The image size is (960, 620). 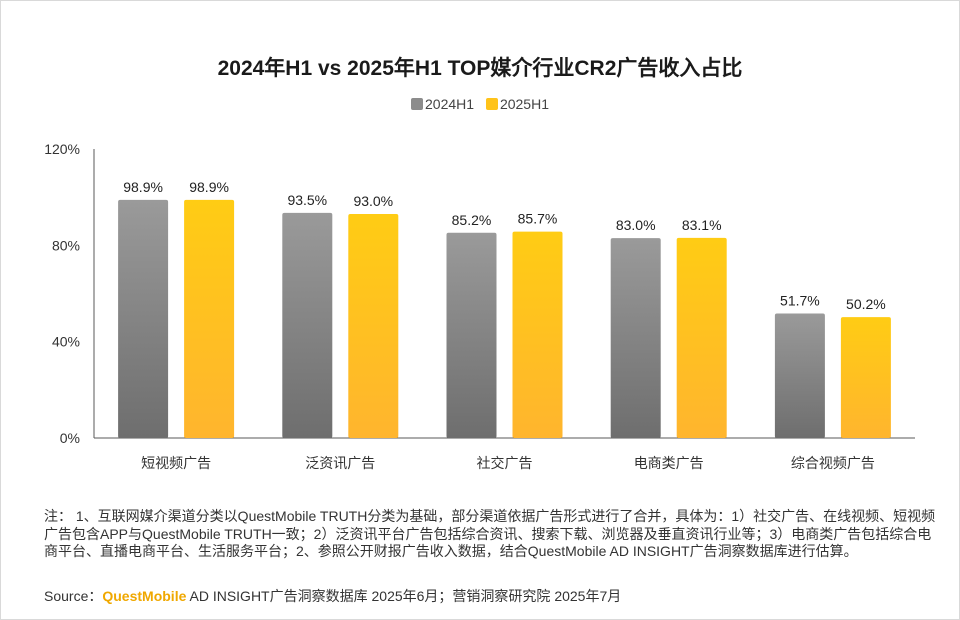 I want to click on legend-label-2025: 2025H1, so click(x=524, y=104).